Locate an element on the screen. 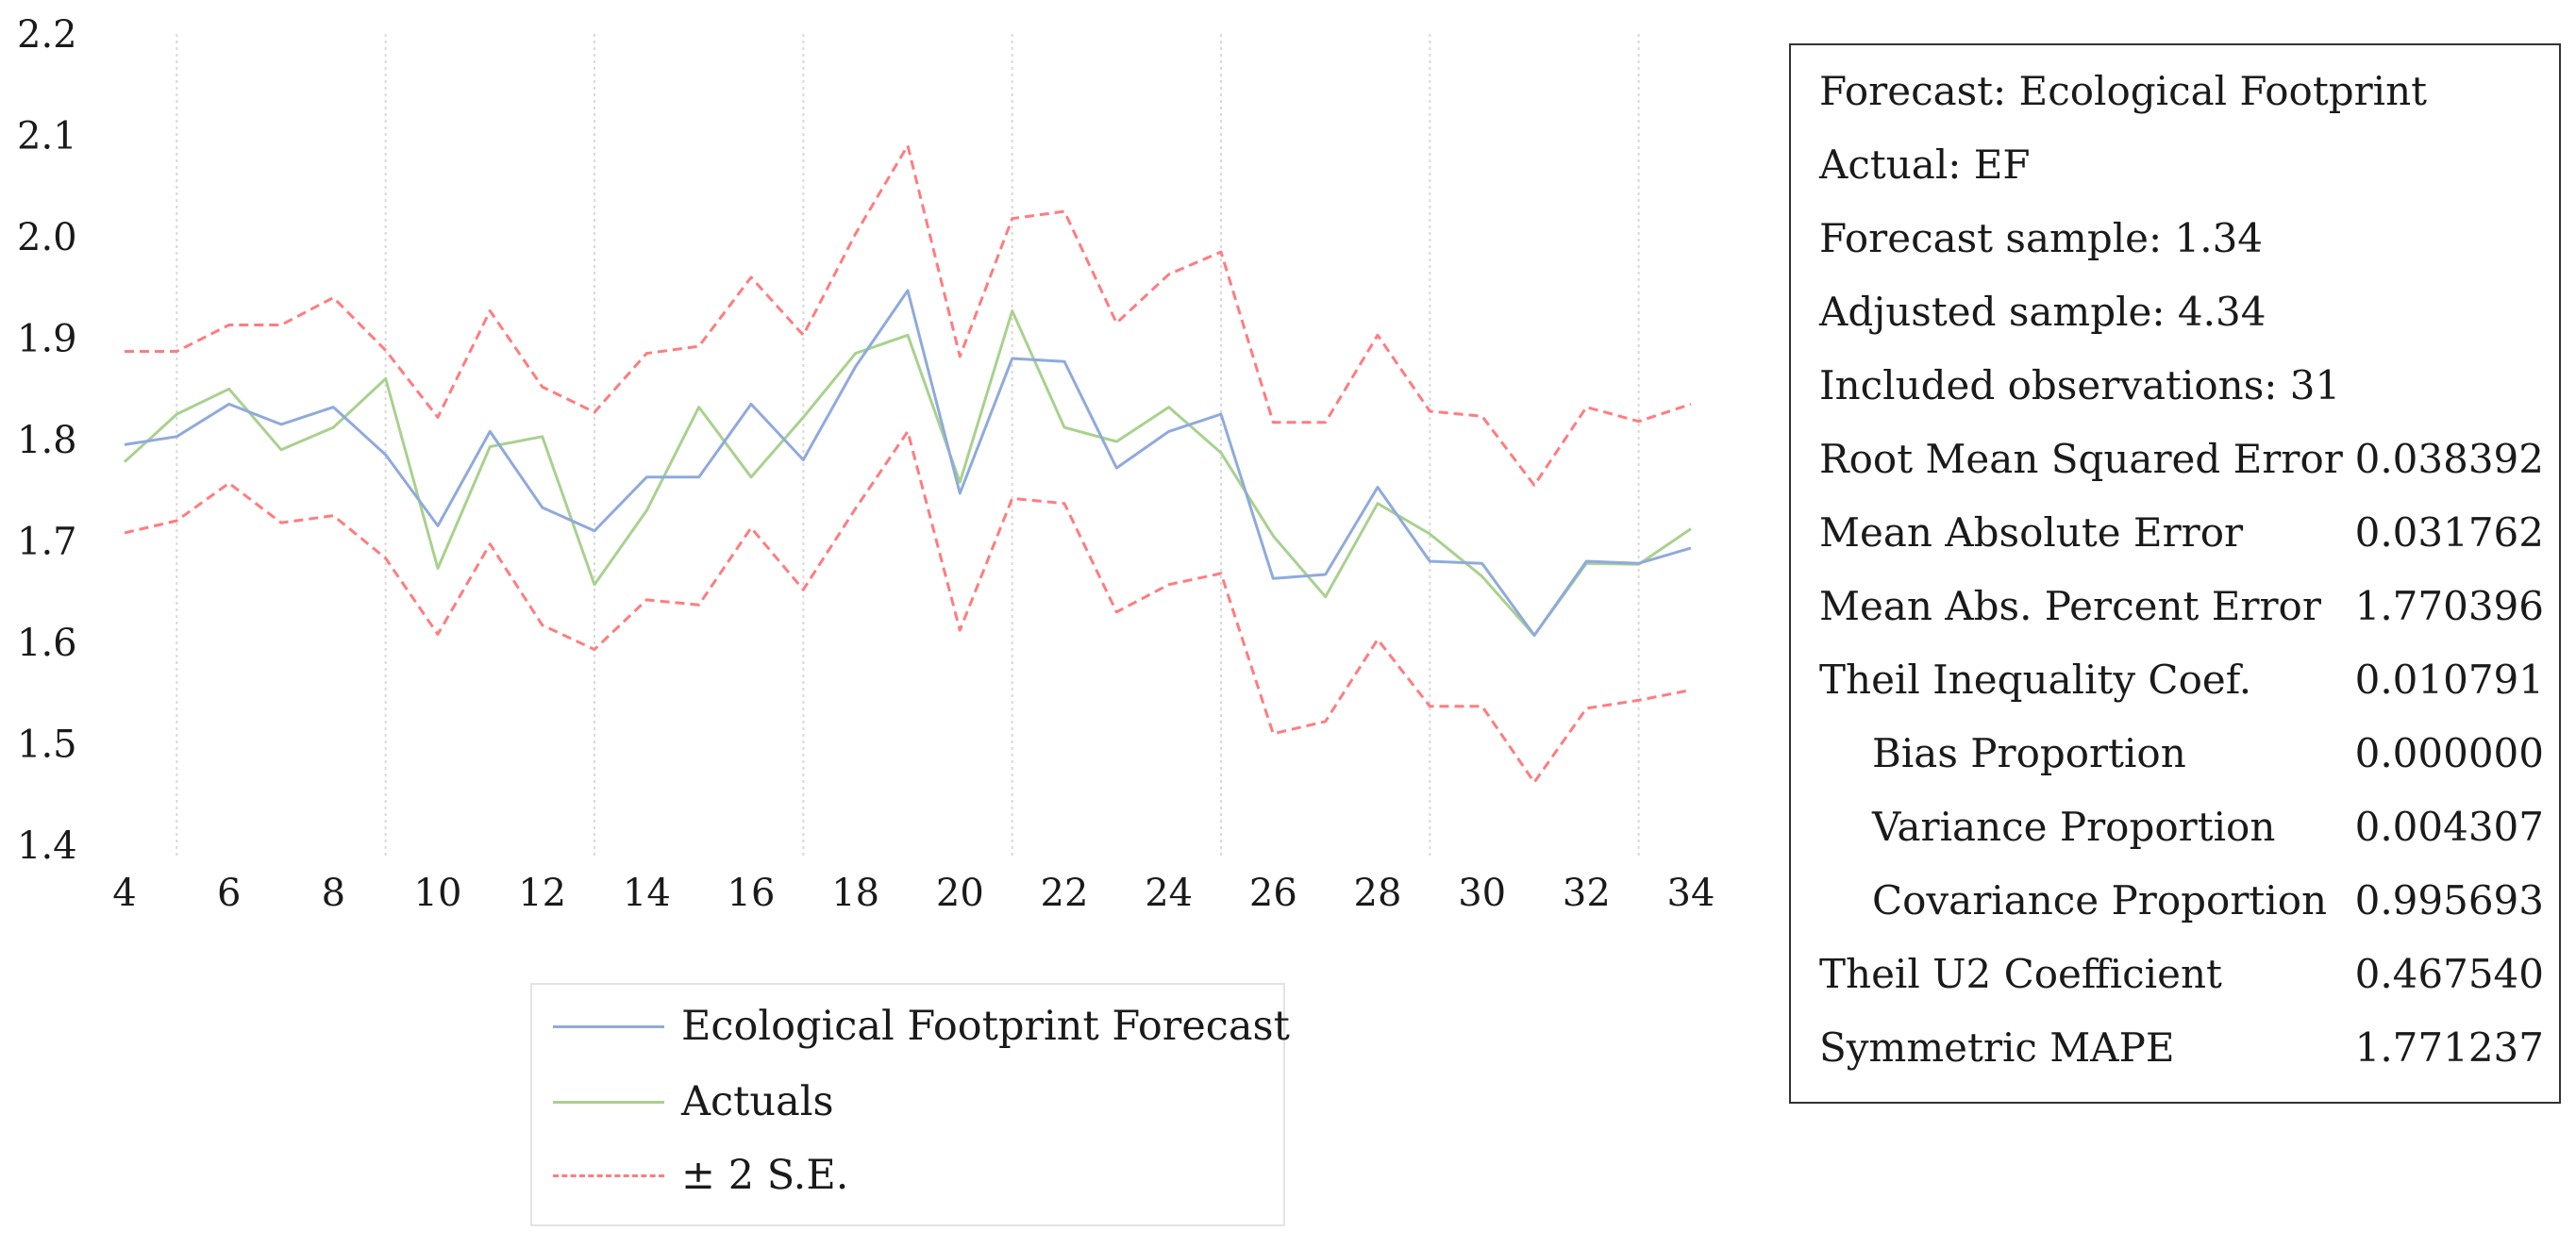  y-tick-label: 2.2 is located at coordinates (47, 35).